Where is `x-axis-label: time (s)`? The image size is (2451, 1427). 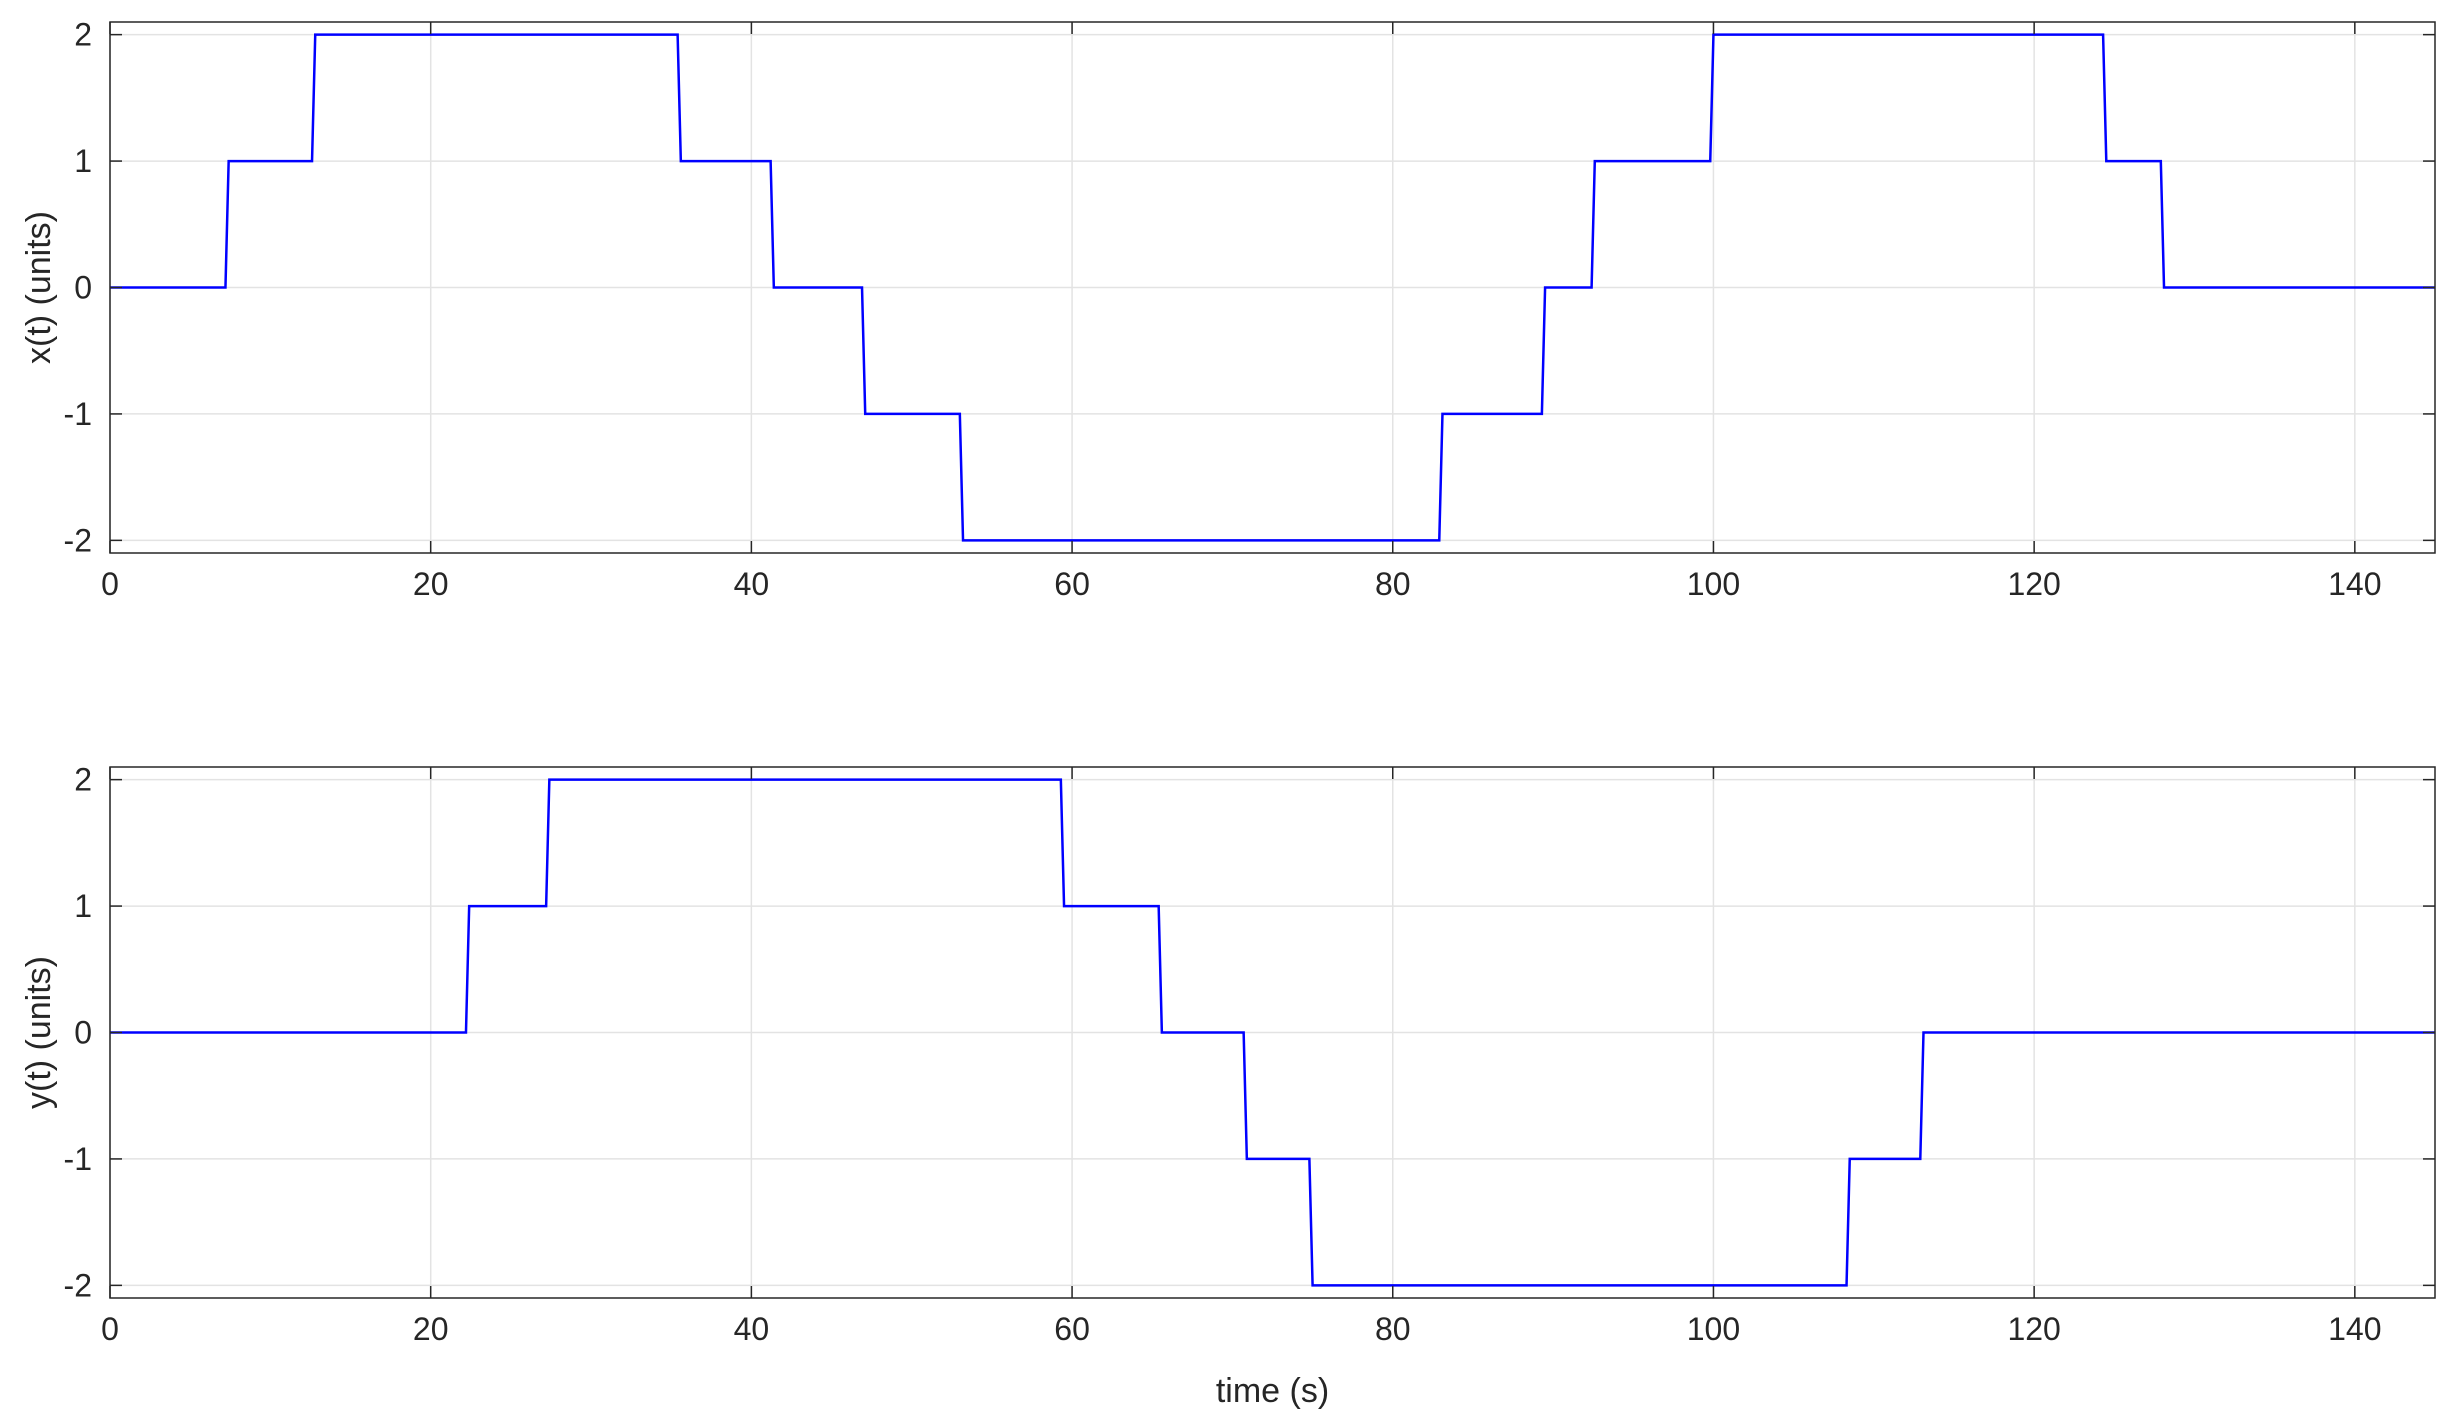
x-axis-label: time (s) is located at coordinates (1272, 1391).